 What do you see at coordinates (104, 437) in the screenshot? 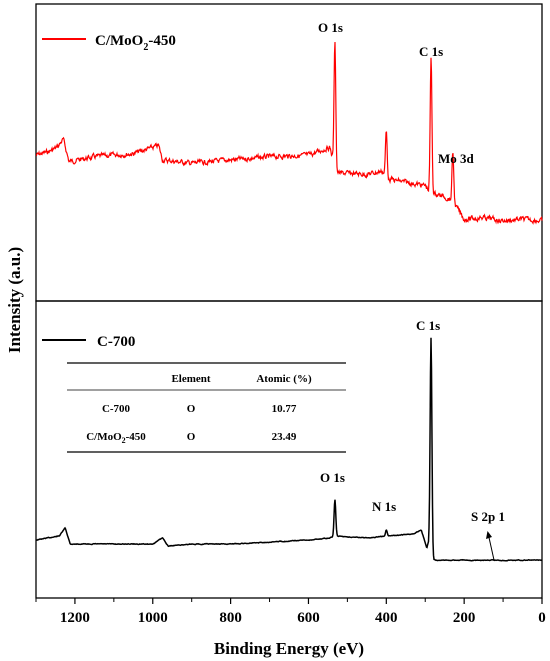
I see `table-cell-sample-main: C/MoO` at bounding box center [104, 437].